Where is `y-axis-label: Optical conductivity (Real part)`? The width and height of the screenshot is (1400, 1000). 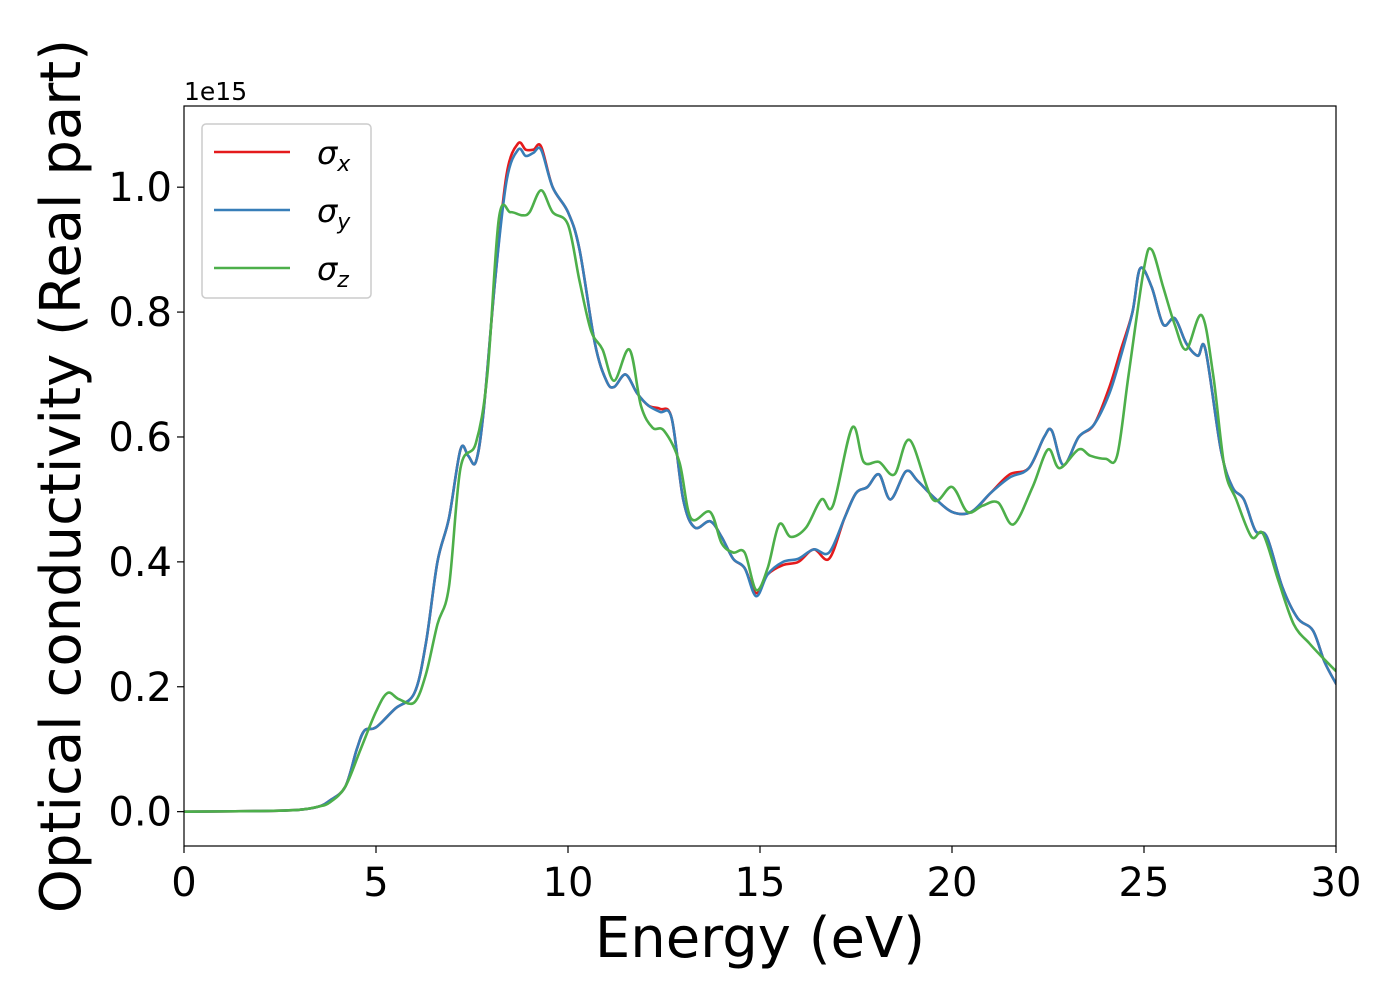
y-axis-label: Optical conductivity (Real part) is located at coordinates (61, 476).